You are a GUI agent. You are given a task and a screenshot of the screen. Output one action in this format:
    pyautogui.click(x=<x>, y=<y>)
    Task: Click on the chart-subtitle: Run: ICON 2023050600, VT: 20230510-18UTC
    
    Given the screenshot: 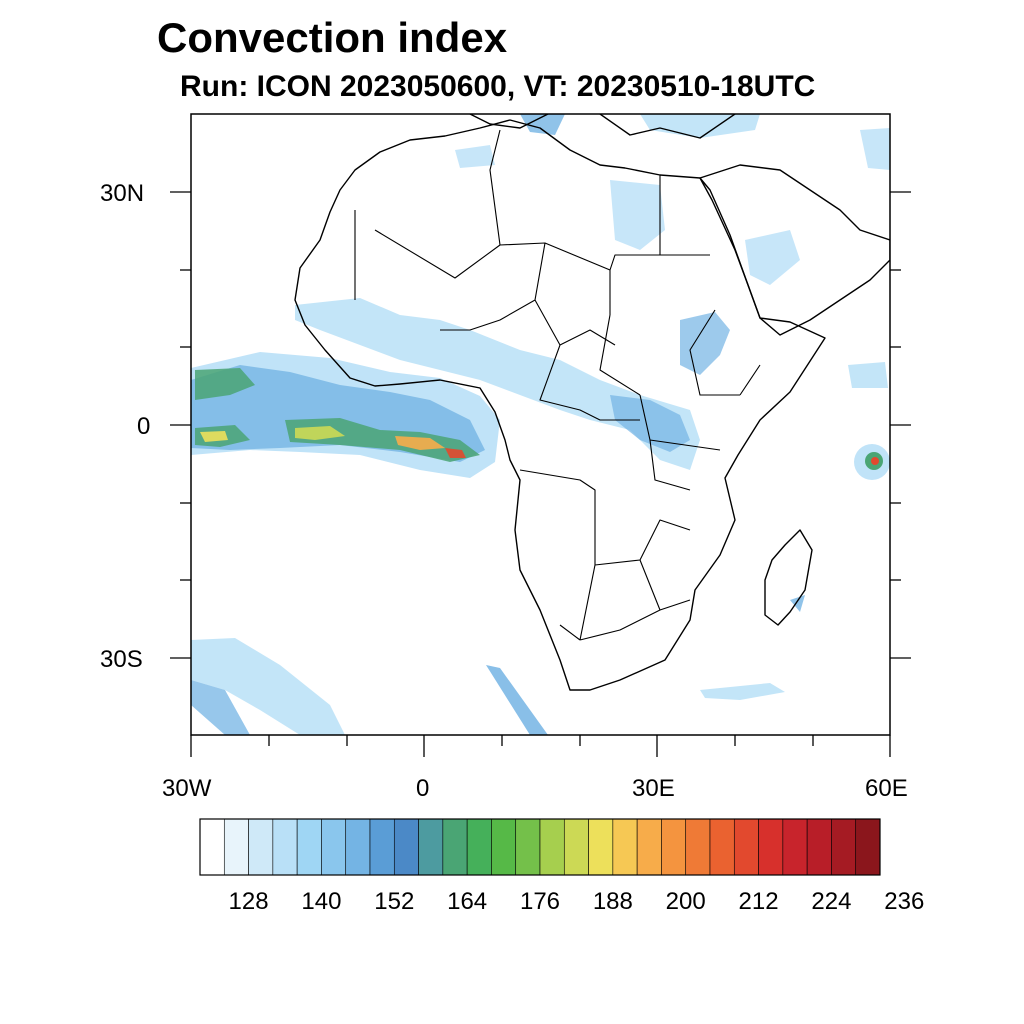 What is the action you would take?
    pyautogui.click(x=498, y=86)
    